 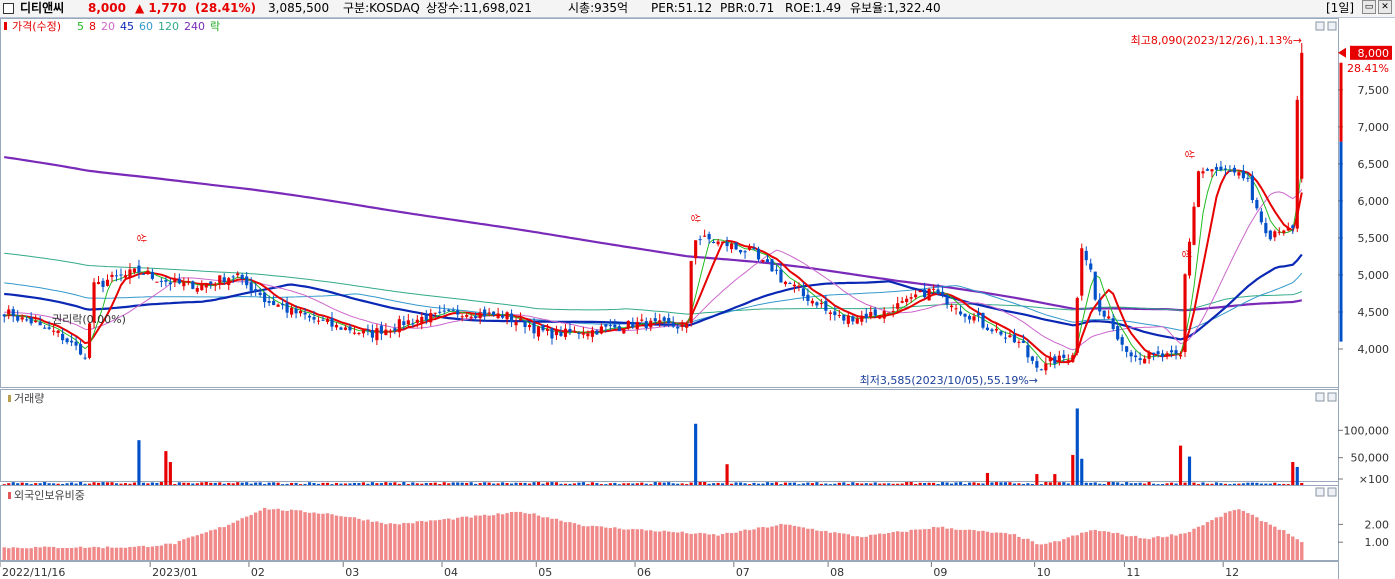 What do you see at coordinates (49, 495) in the screenshot?
I see `foreign-ratio-pane-title: 외국인보유비중` at bounding box center [49, 495].